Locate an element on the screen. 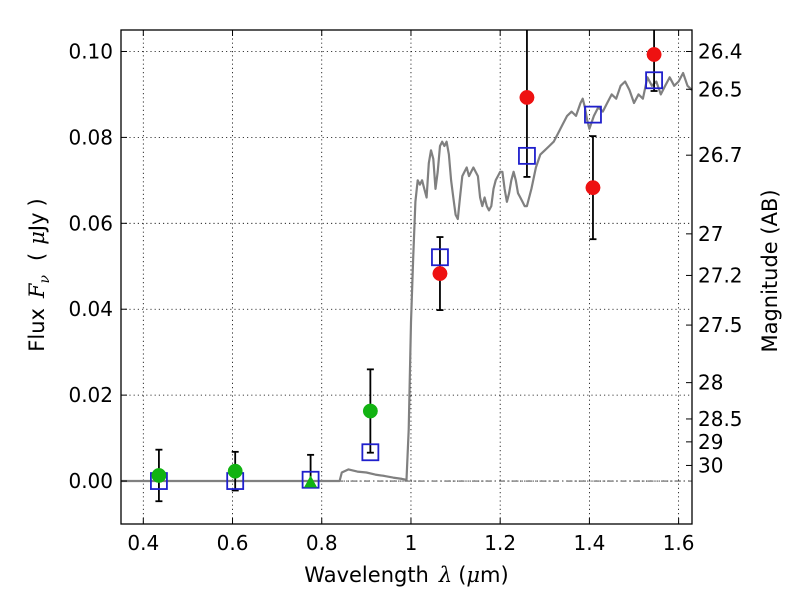 The image size is (800, 600). x-axis-label-text: Wavelength is located at coordinates (366, 575).